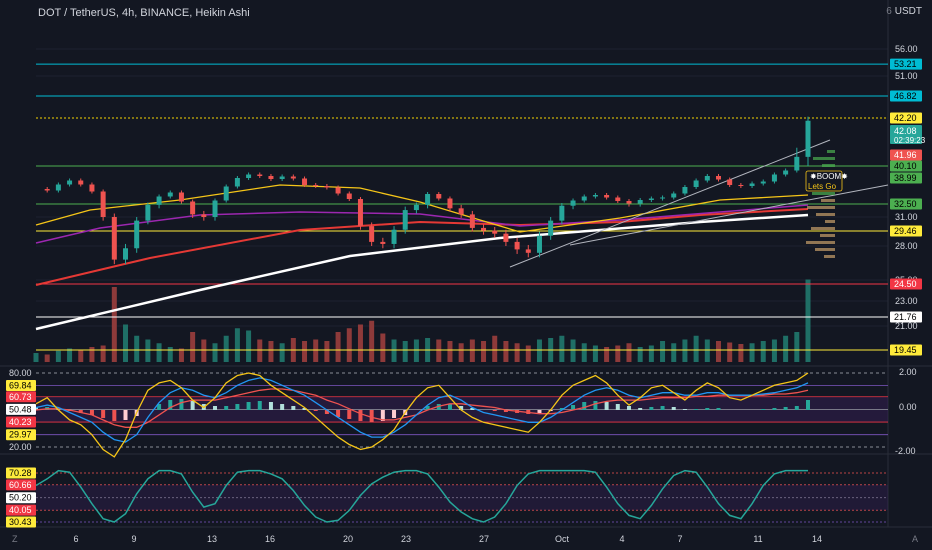 Image resolution: width=932 pixels, height=550 pixels. I want to click on osc-level-label-50.48: 50.48, so click(20, 409).